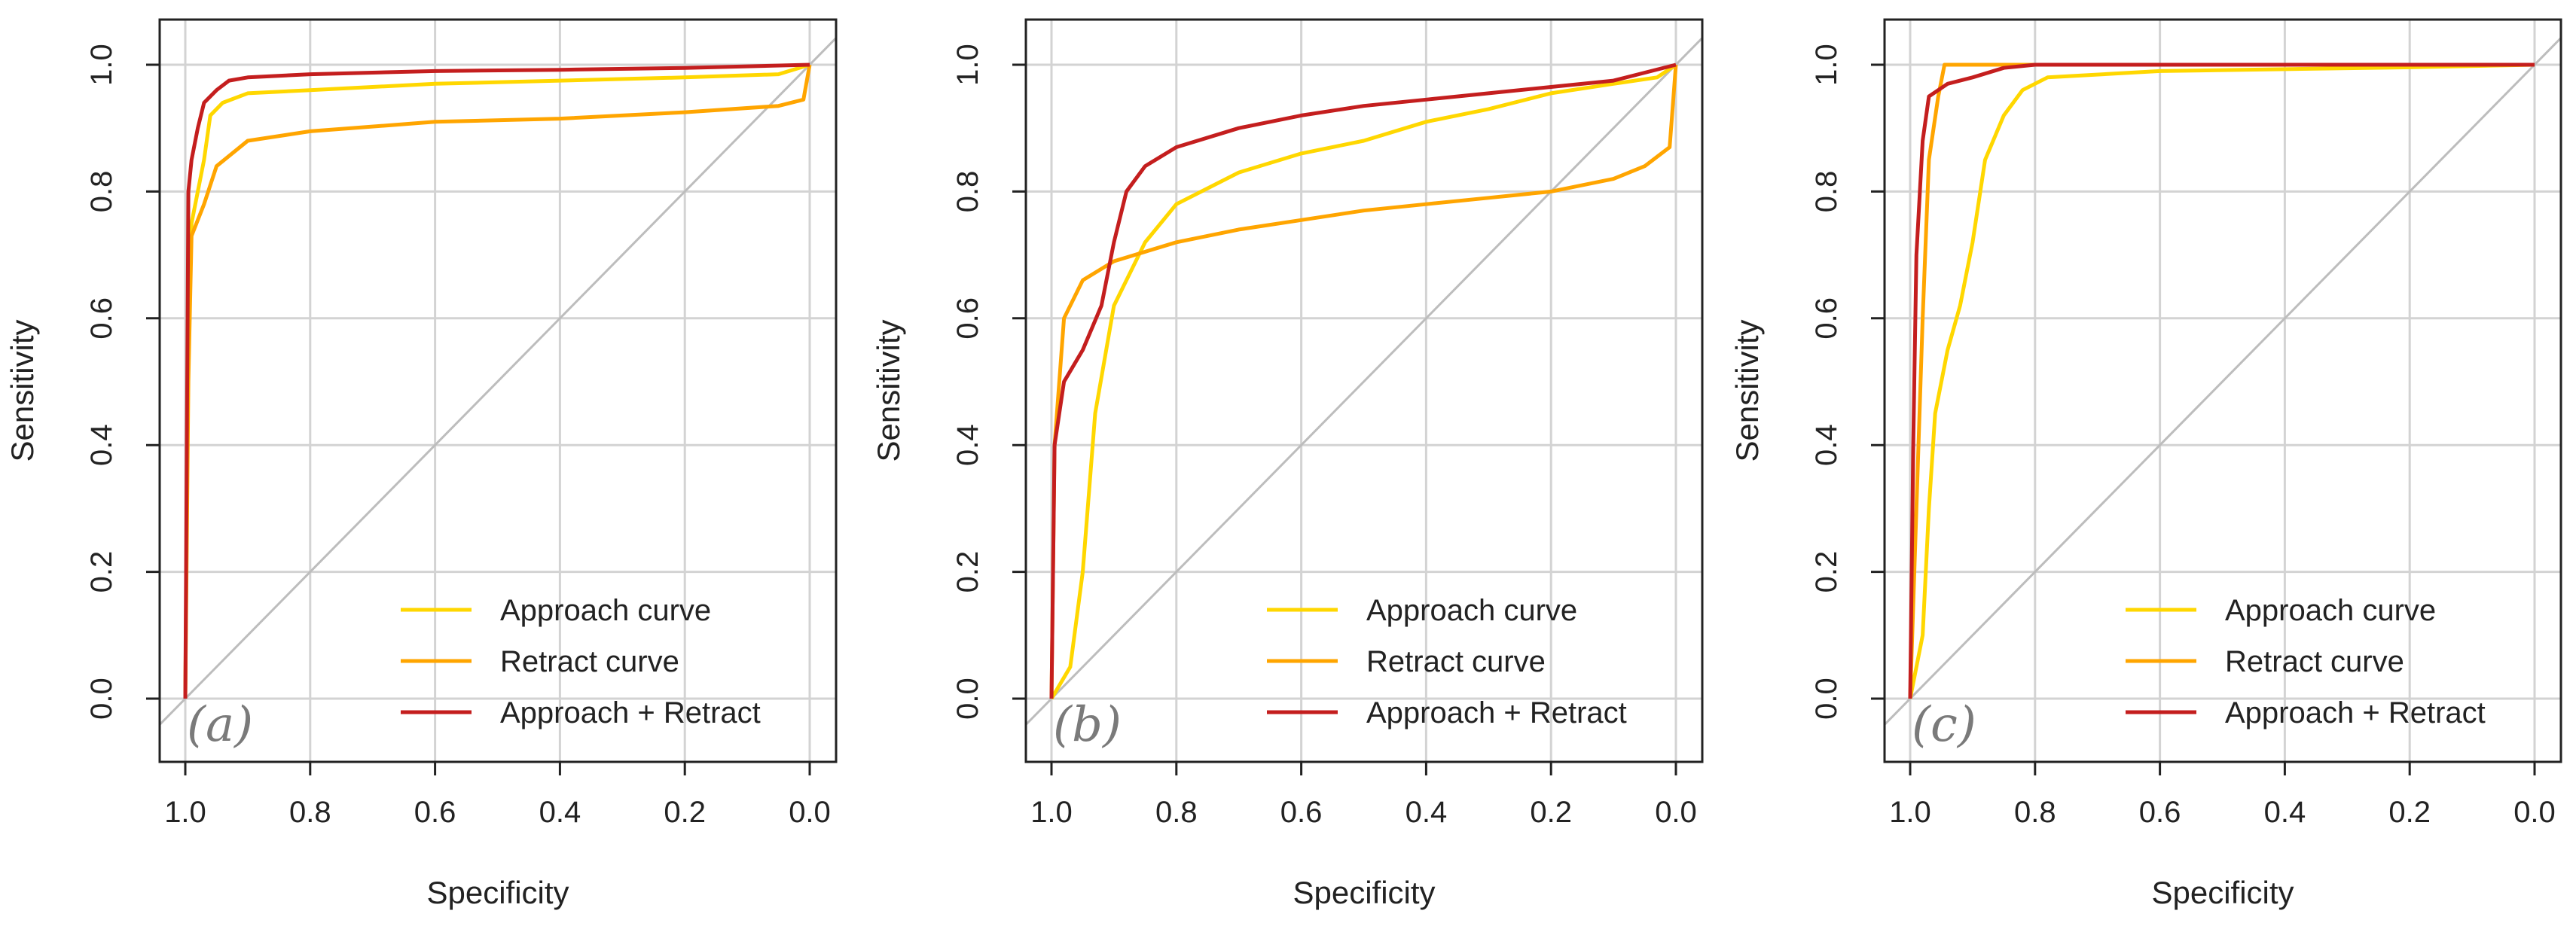 The height and width of the screenshot is (929, 2576). I want to click on panel-label: (a), so click(220, 725).